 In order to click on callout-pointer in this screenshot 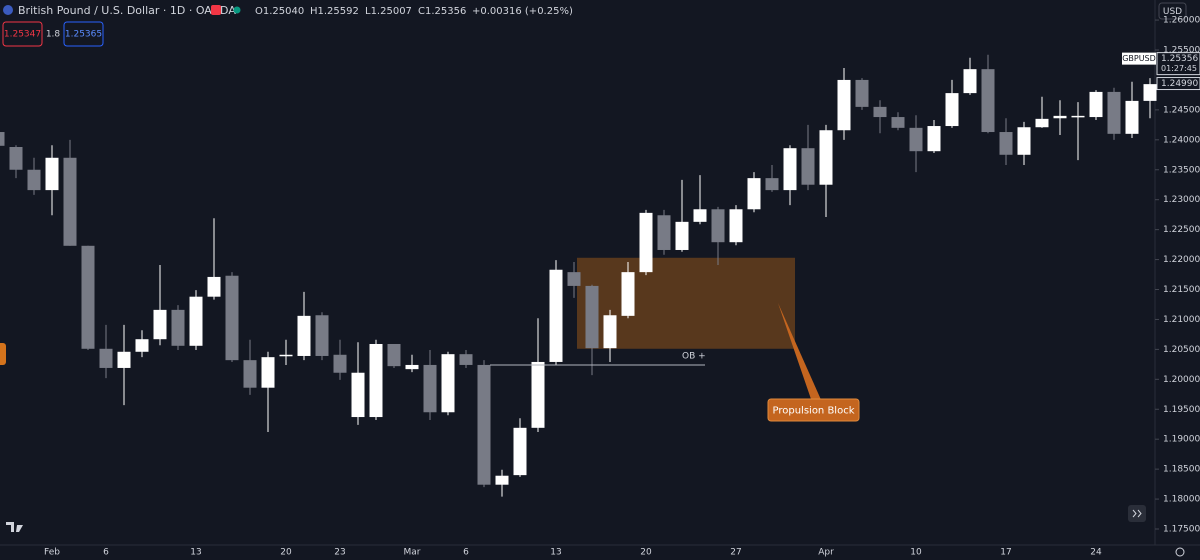, I will do `click(800, 352)`.